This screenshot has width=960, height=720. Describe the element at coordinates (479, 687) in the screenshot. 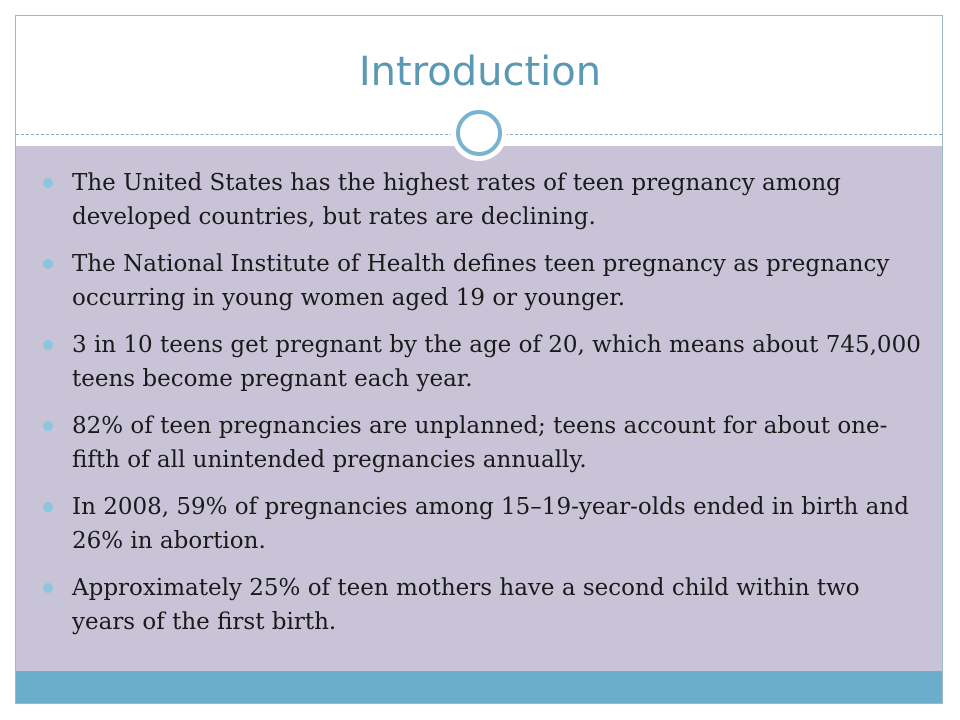

I see `footer-bar` at that location.